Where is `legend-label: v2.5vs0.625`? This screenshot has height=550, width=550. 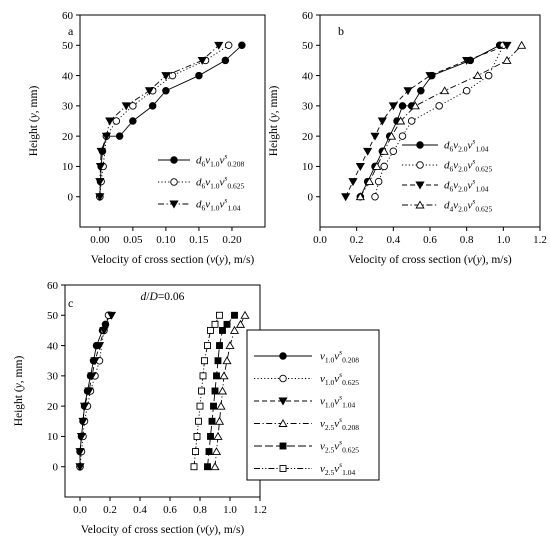 legend-label: v2.5vs0.625 is located at coordinates (339, 446).